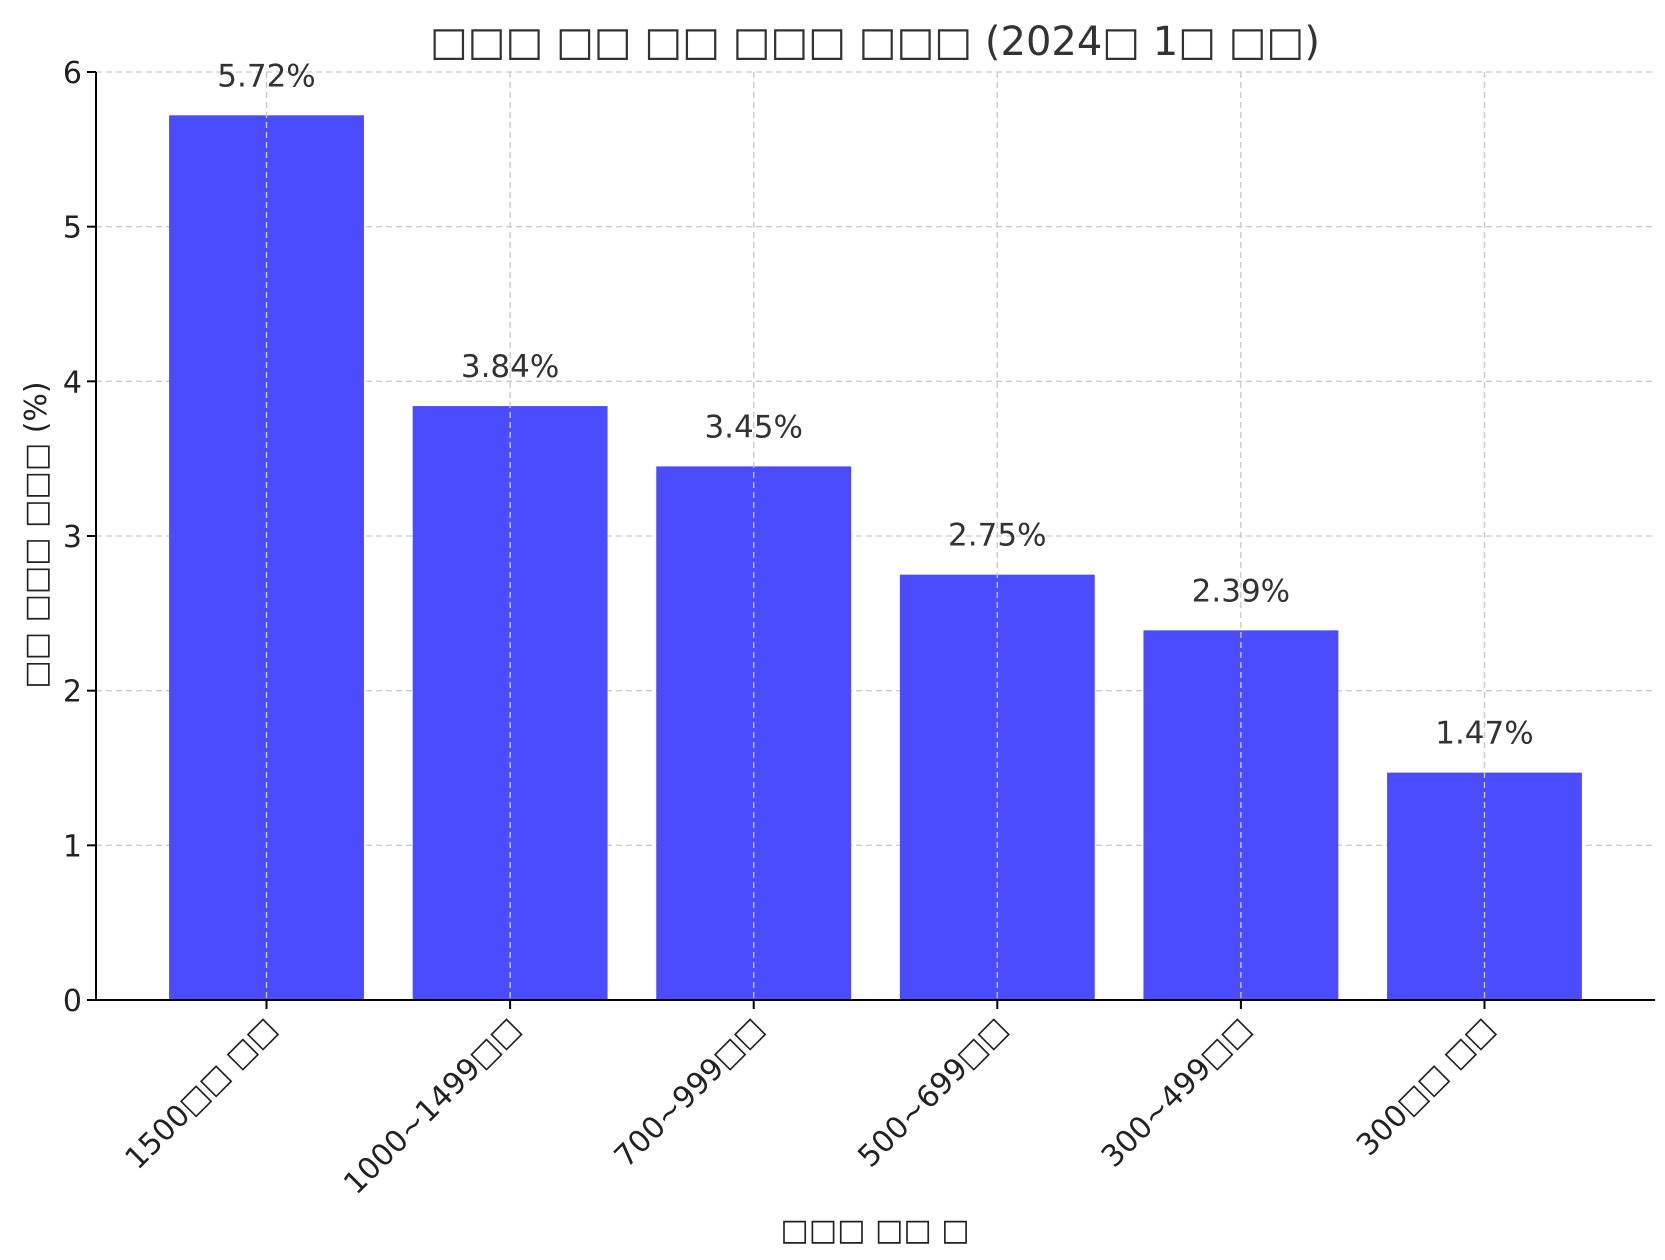 This screenshot has height=1260, width=1665. Describe the element at coordinates (1177, 1093) in the screenshot. I see `x-tick-label: 300~499□□` at that location.